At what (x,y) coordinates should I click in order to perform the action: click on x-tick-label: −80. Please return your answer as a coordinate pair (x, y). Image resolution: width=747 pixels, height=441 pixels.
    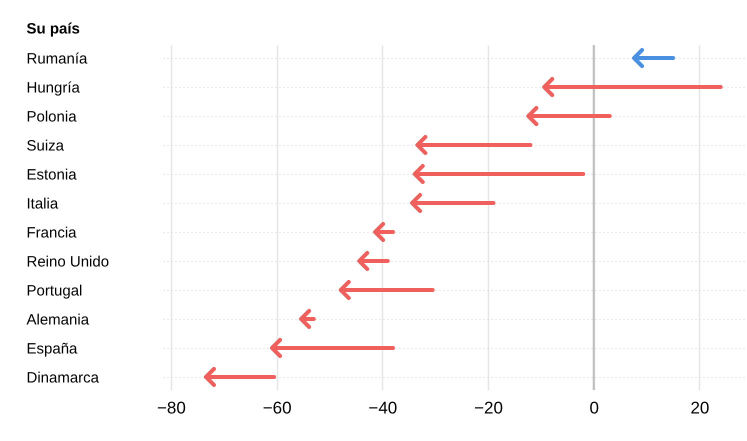
    Looking at the image, I should click on (171, 408).